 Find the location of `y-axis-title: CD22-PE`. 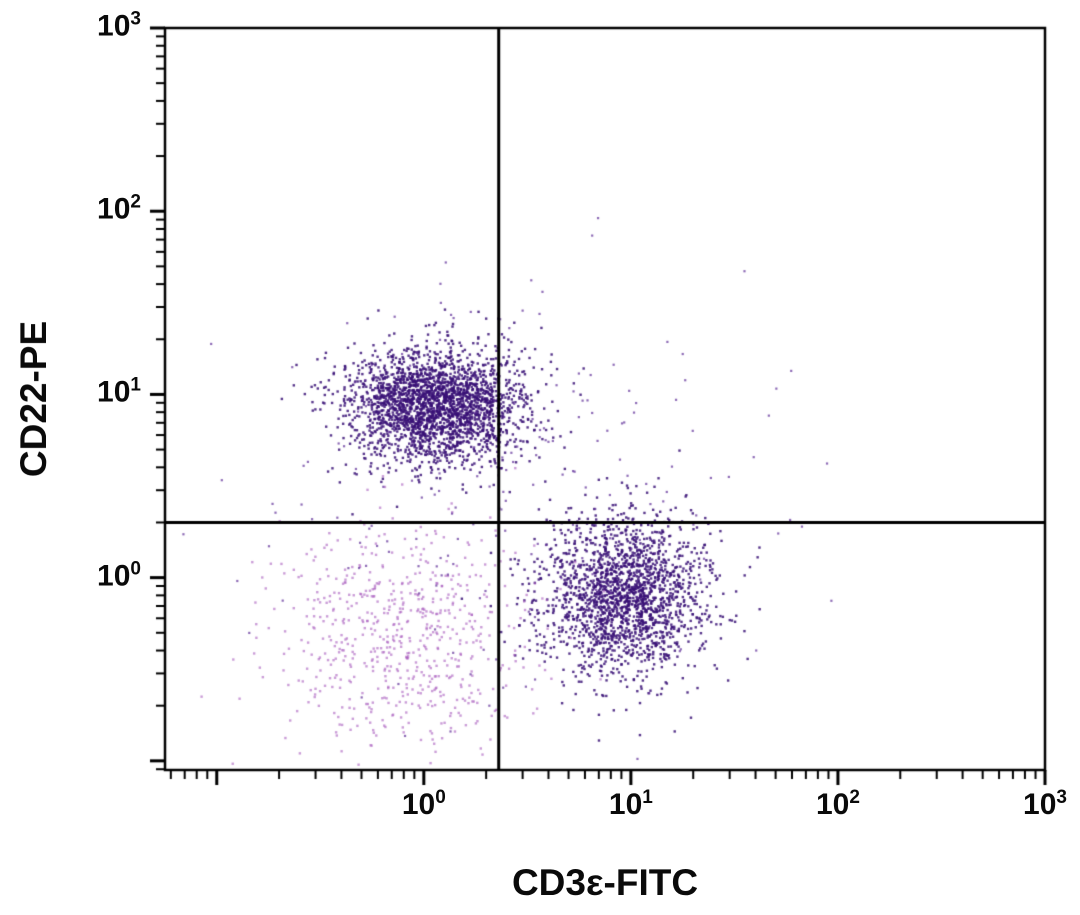

y-axis-title: CD22-PE is located at coordinates (33, 399).